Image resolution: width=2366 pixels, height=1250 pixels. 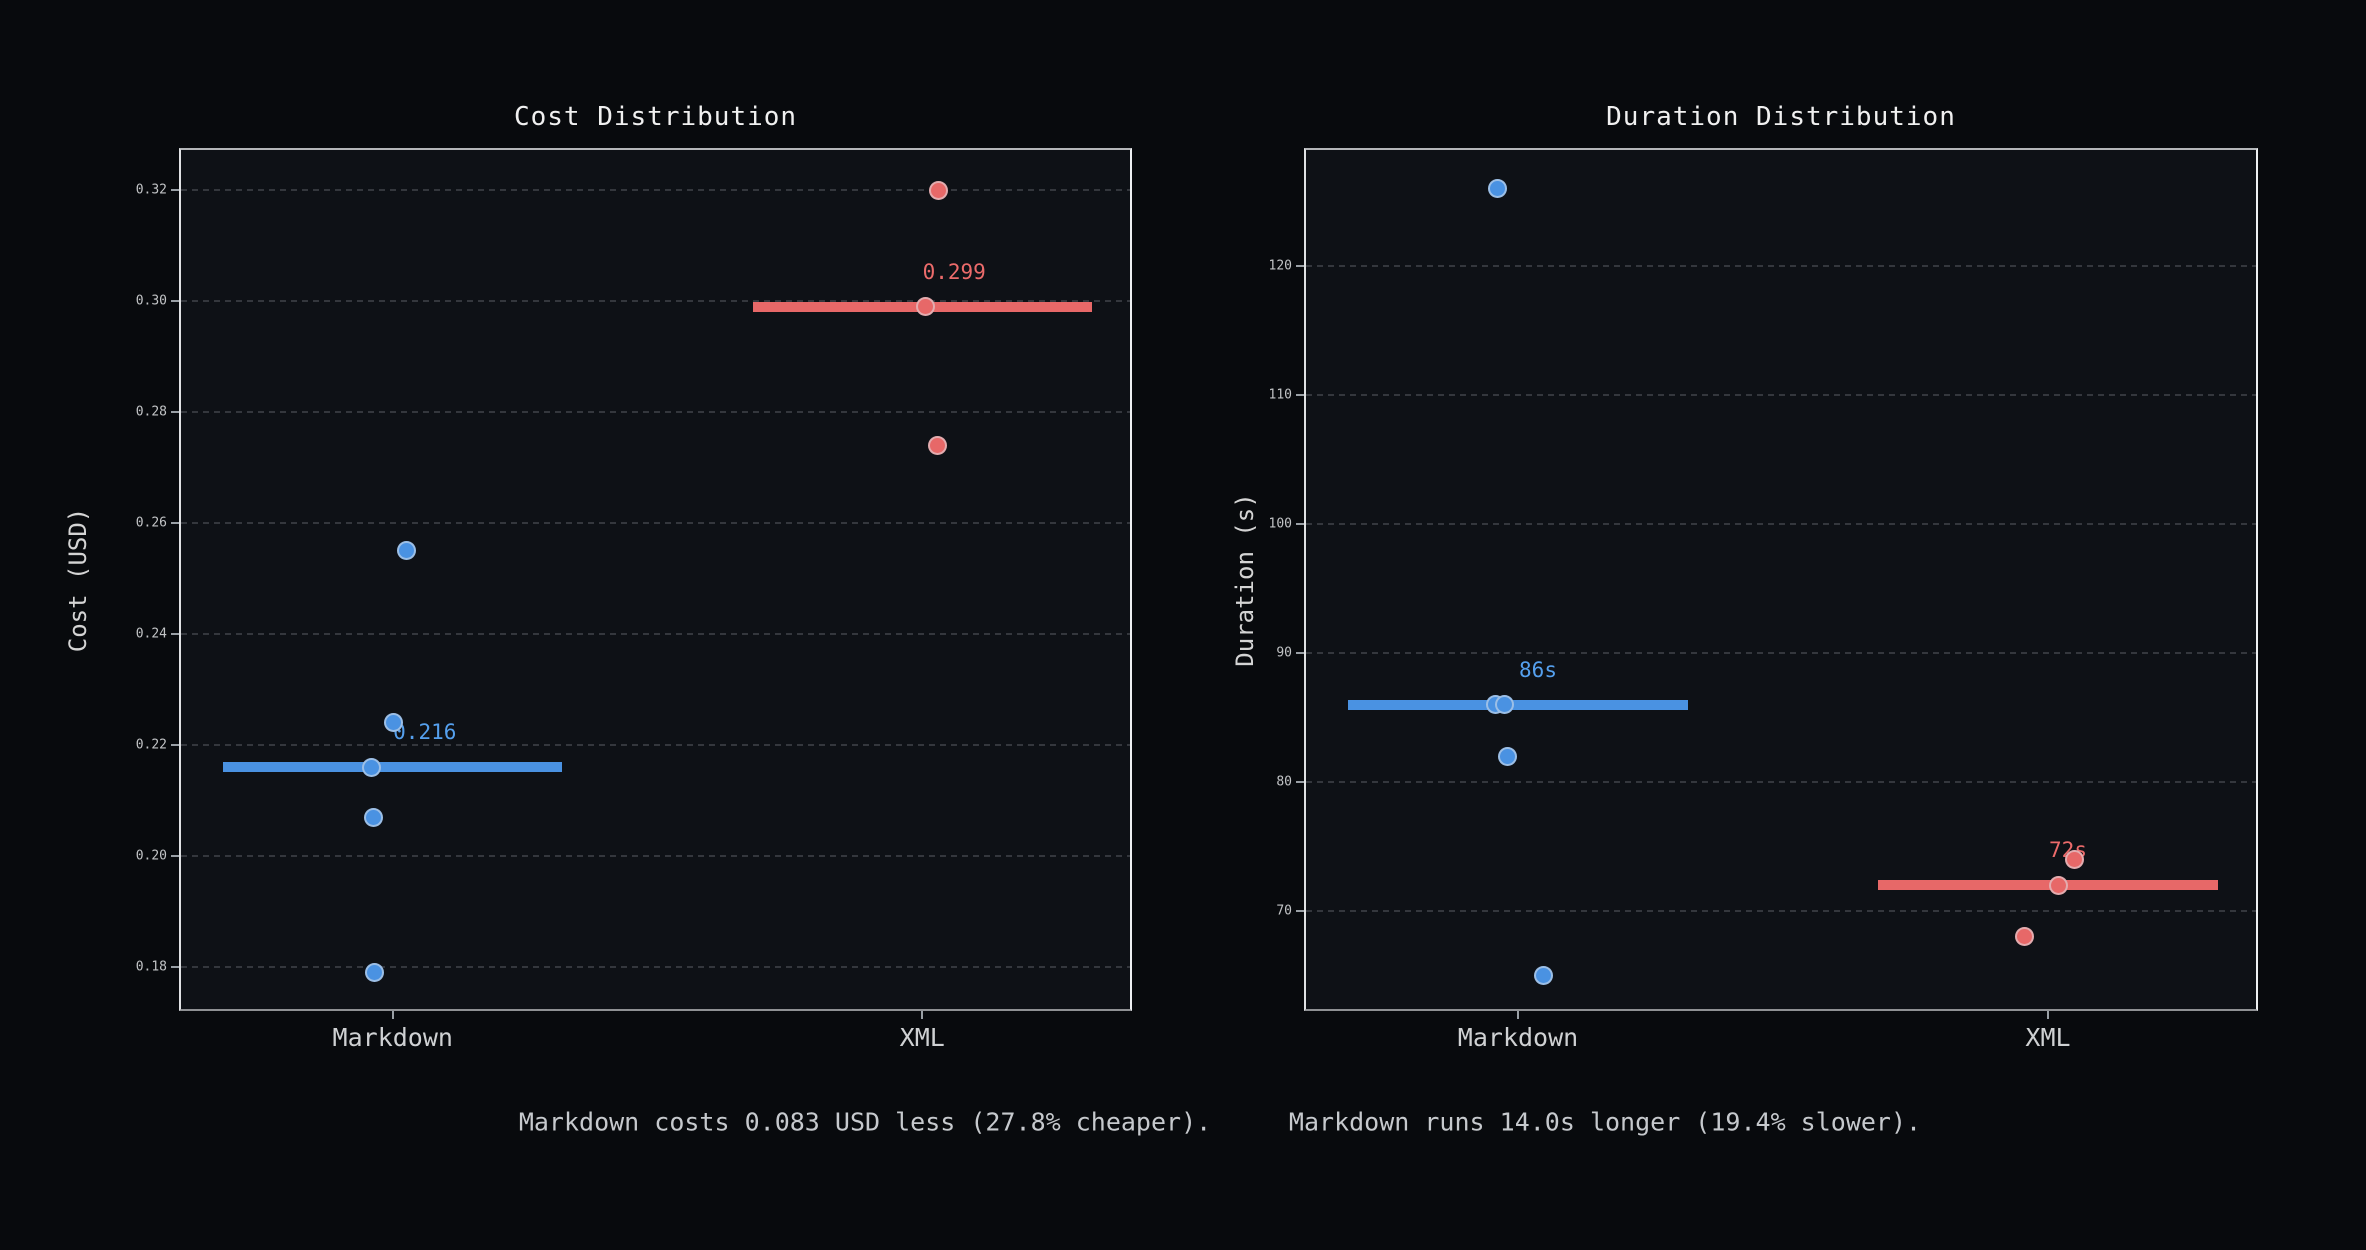 I want to click on y-tick-label: 0.30, so click(x=151, y=301).